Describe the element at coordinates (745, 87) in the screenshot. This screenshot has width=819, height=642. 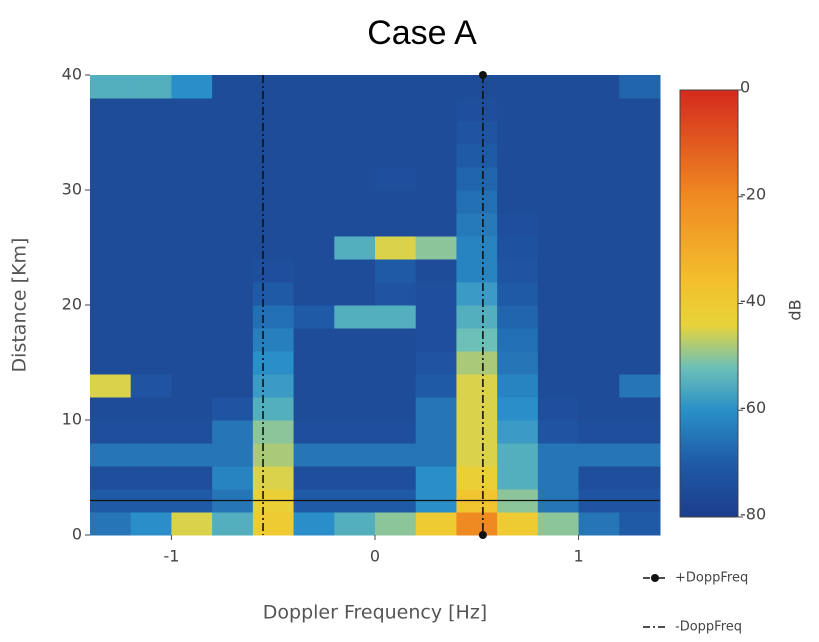
I see `colorbar-tick-label: 0` at that location.